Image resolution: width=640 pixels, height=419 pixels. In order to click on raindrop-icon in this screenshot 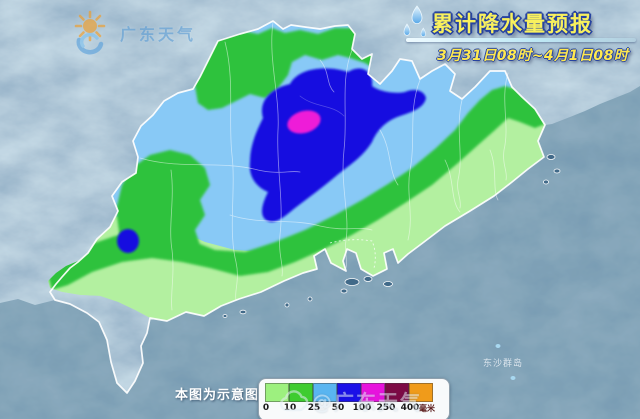, I will do `click(415, 23)`.